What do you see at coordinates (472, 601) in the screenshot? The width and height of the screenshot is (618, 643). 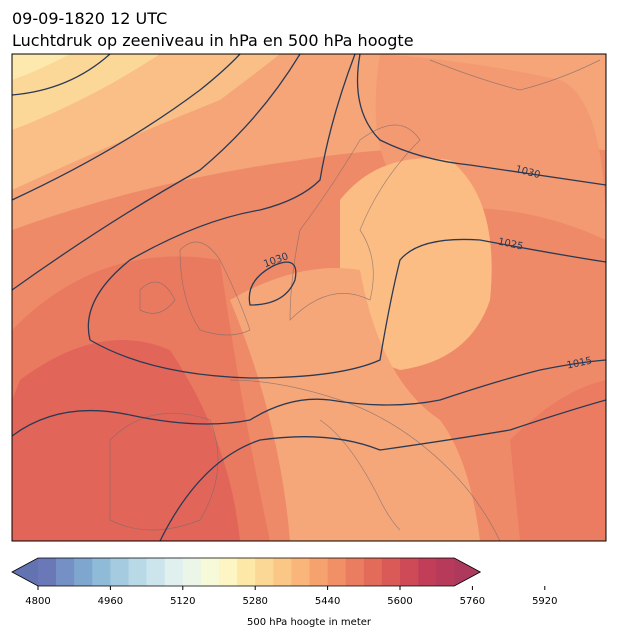 I see `colorbar-tick-label: 5760` at bounding box center [472, 601].